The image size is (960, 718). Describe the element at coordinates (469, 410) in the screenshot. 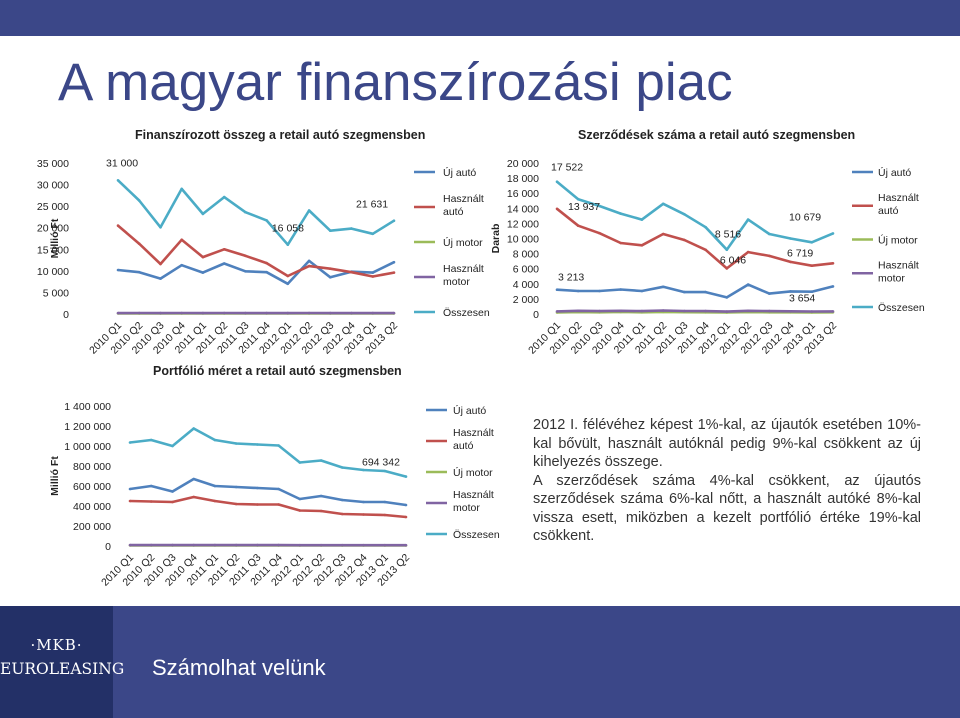

I see `legend-label: Új autó` at that location.